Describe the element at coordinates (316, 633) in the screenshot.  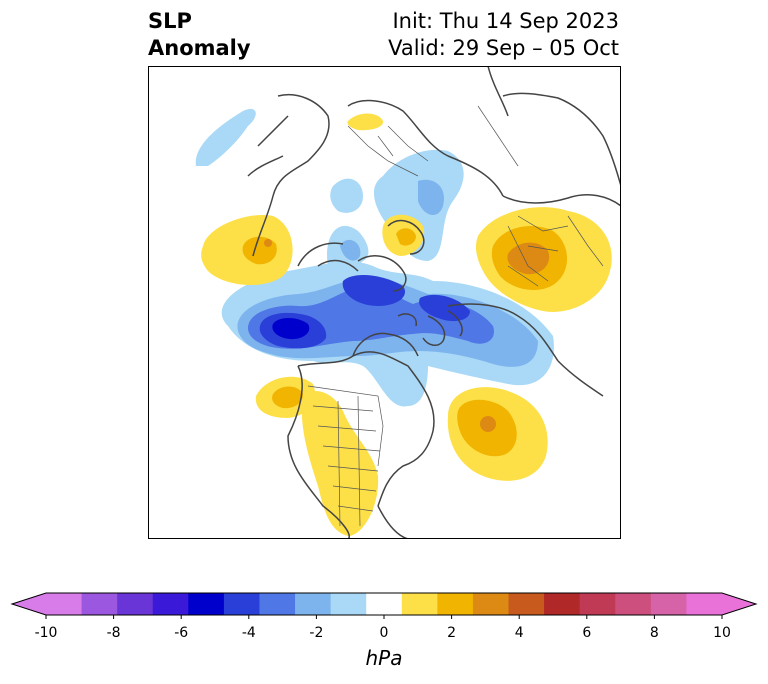
I see `colorbar-tick-label: -2` at that location.